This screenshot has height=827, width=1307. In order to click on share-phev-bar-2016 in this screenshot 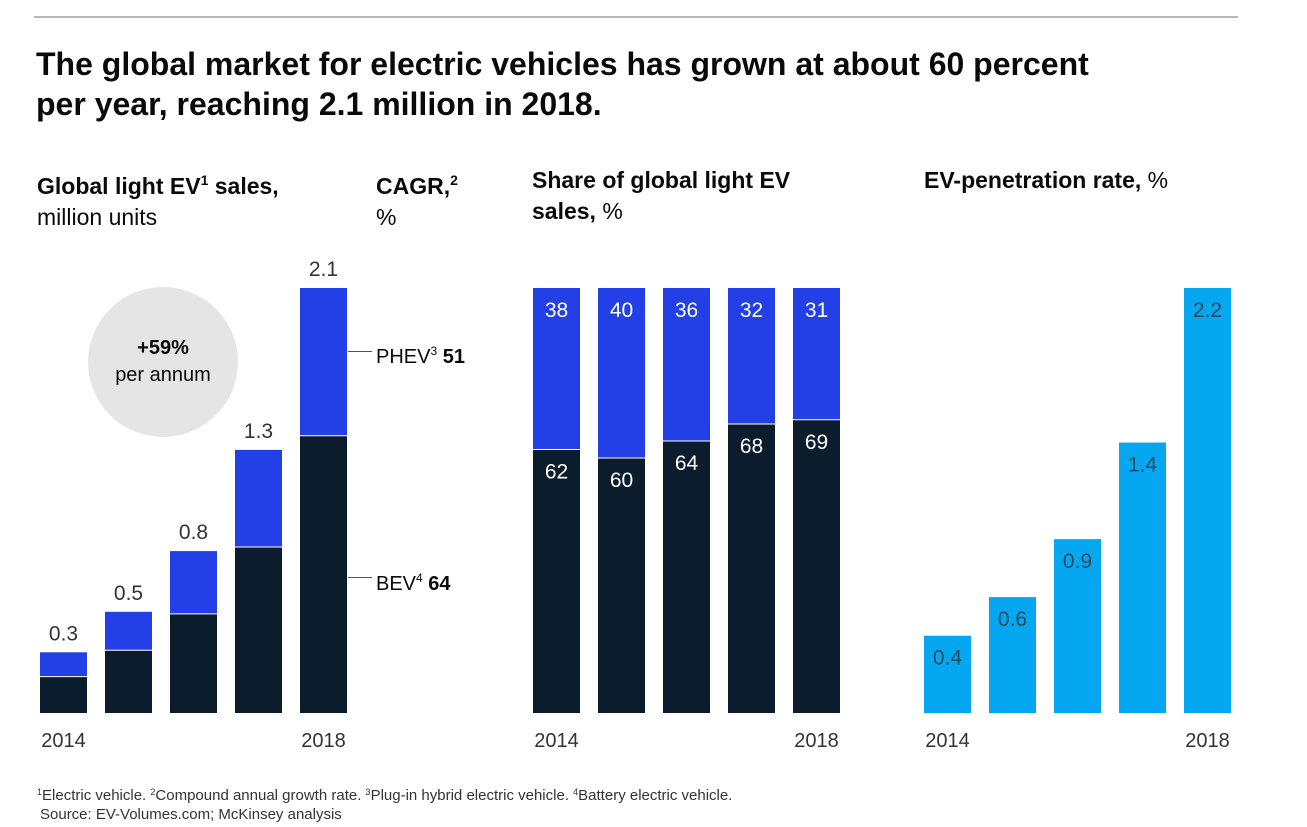, I will do `click(686, 364)`.